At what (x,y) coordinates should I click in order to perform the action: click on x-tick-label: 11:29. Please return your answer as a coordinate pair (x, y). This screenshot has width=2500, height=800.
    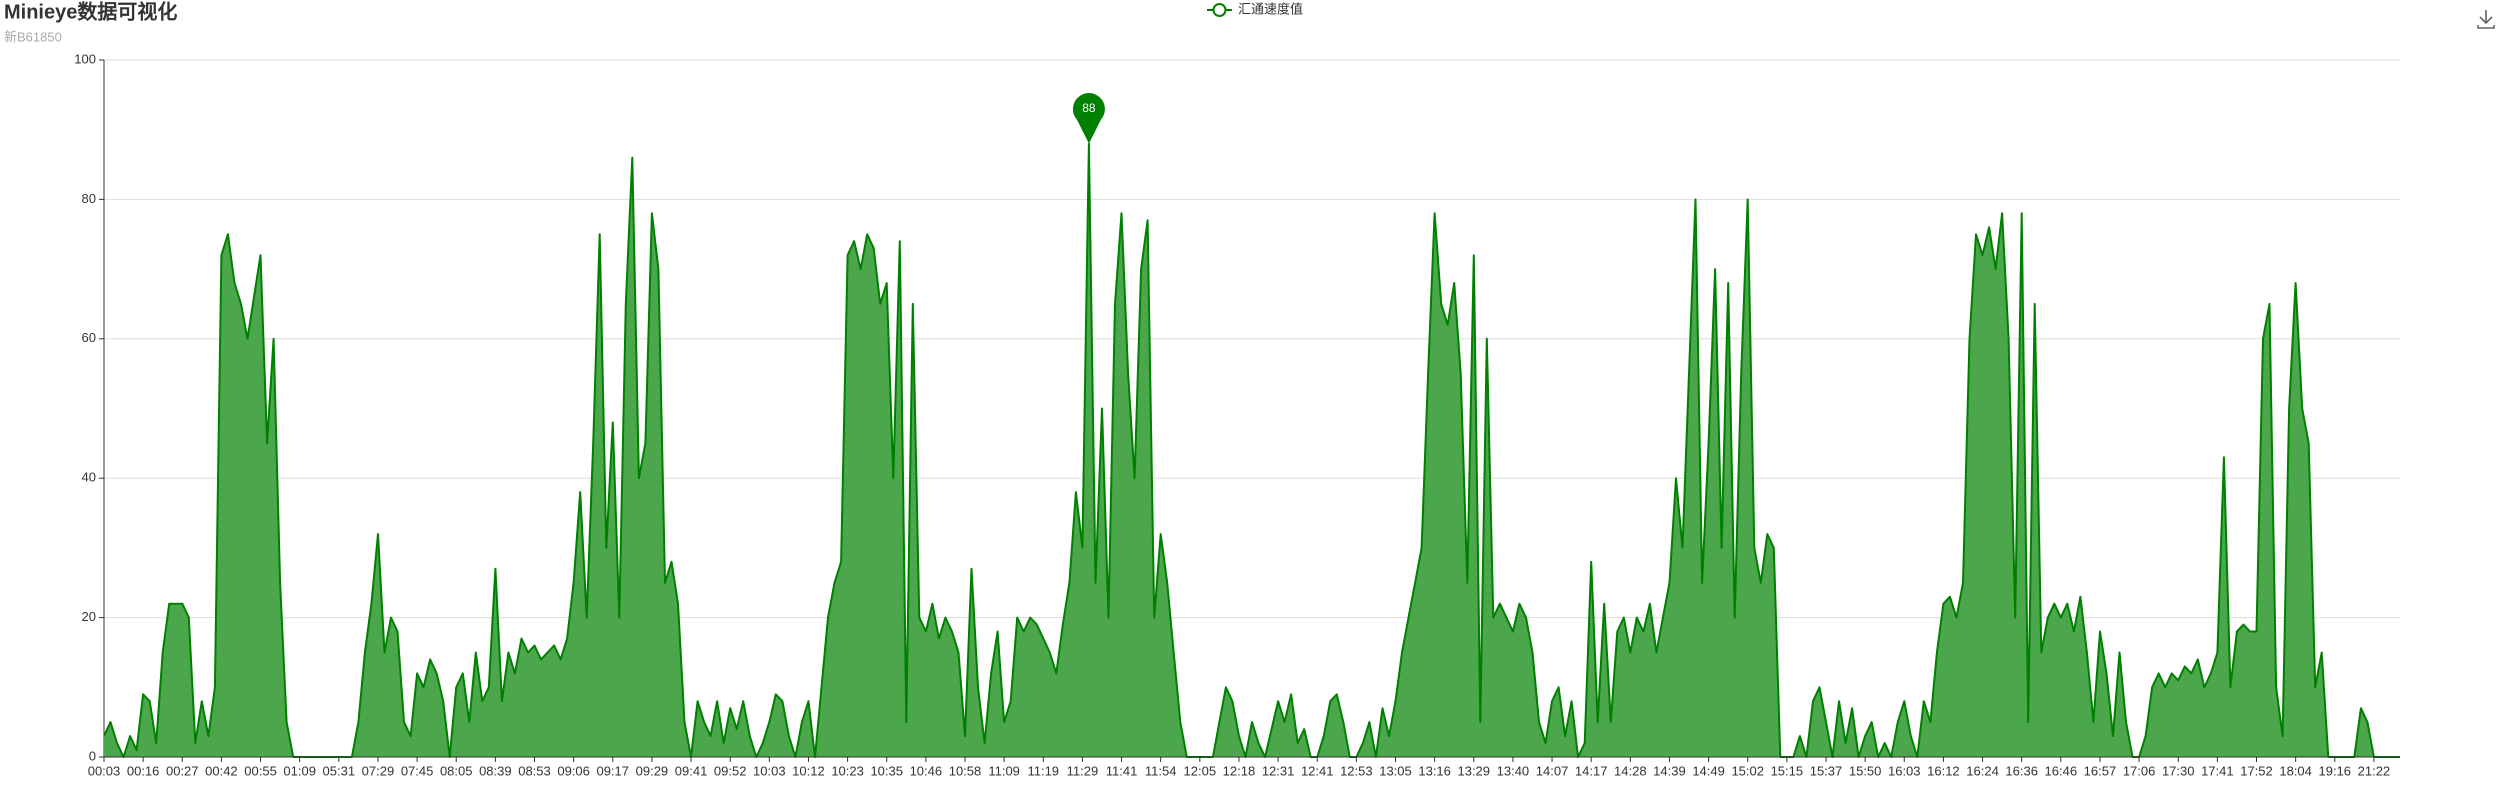
    Looking at the image, I should click on (1083, 770).